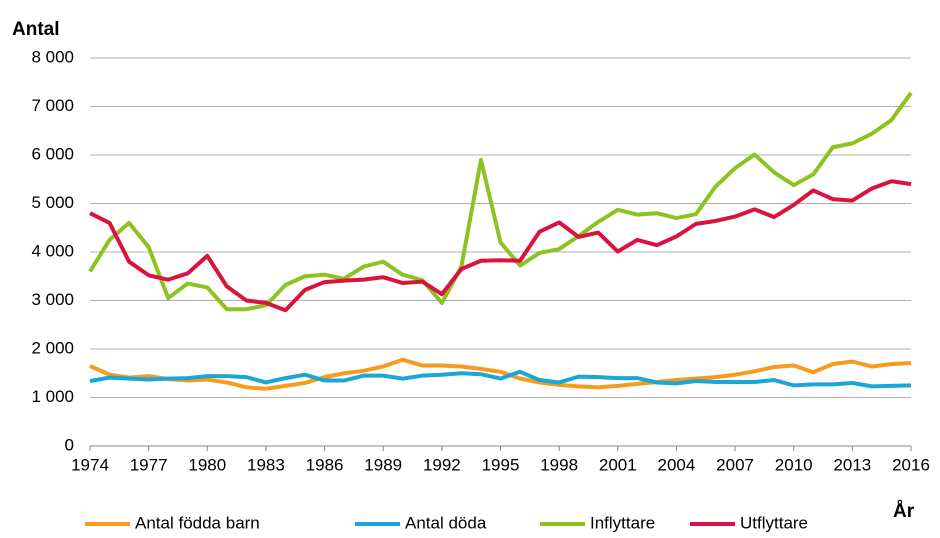  What do you see at coordinates (36, 29) in the screenshot?
I see `y-axis-title: Antal` at bounding box center [36, 29].